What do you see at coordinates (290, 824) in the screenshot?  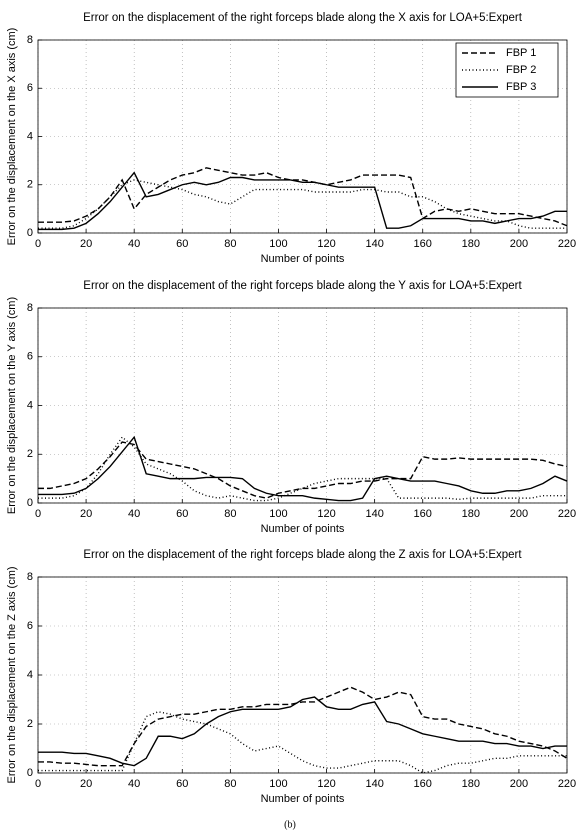 I see `caption: (b)` at bounding box center [290, 824].